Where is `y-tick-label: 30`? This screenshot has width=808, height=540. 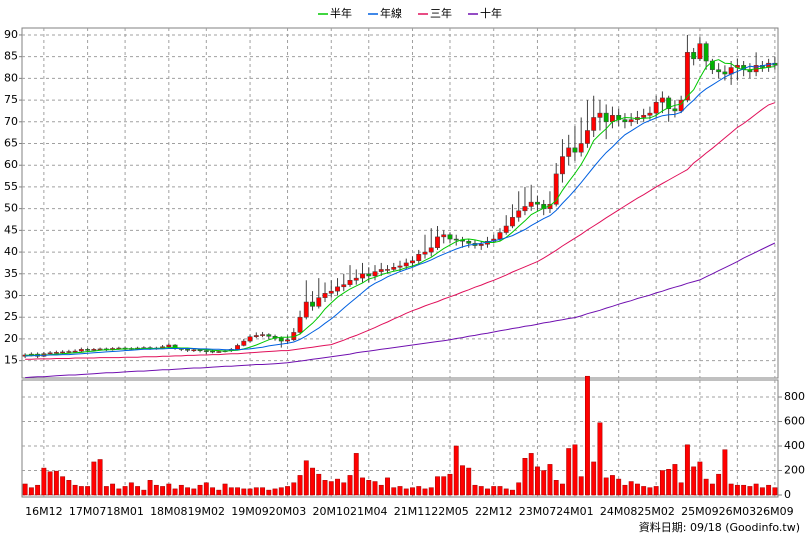
y-tick-label: 30 is located at coordinates (11, 294).